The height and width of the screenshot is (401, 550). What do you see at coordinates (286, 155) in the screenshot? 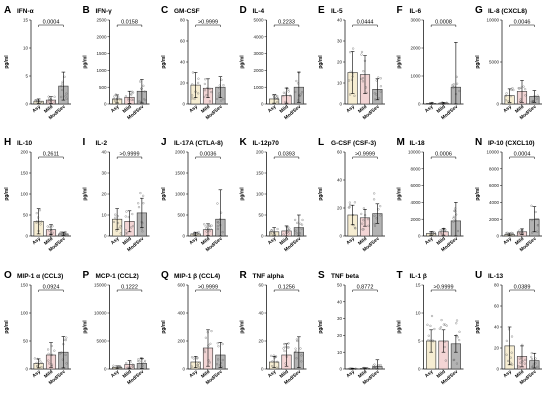
I see `p-value: 0.0393` at bounding box center [286, 155].